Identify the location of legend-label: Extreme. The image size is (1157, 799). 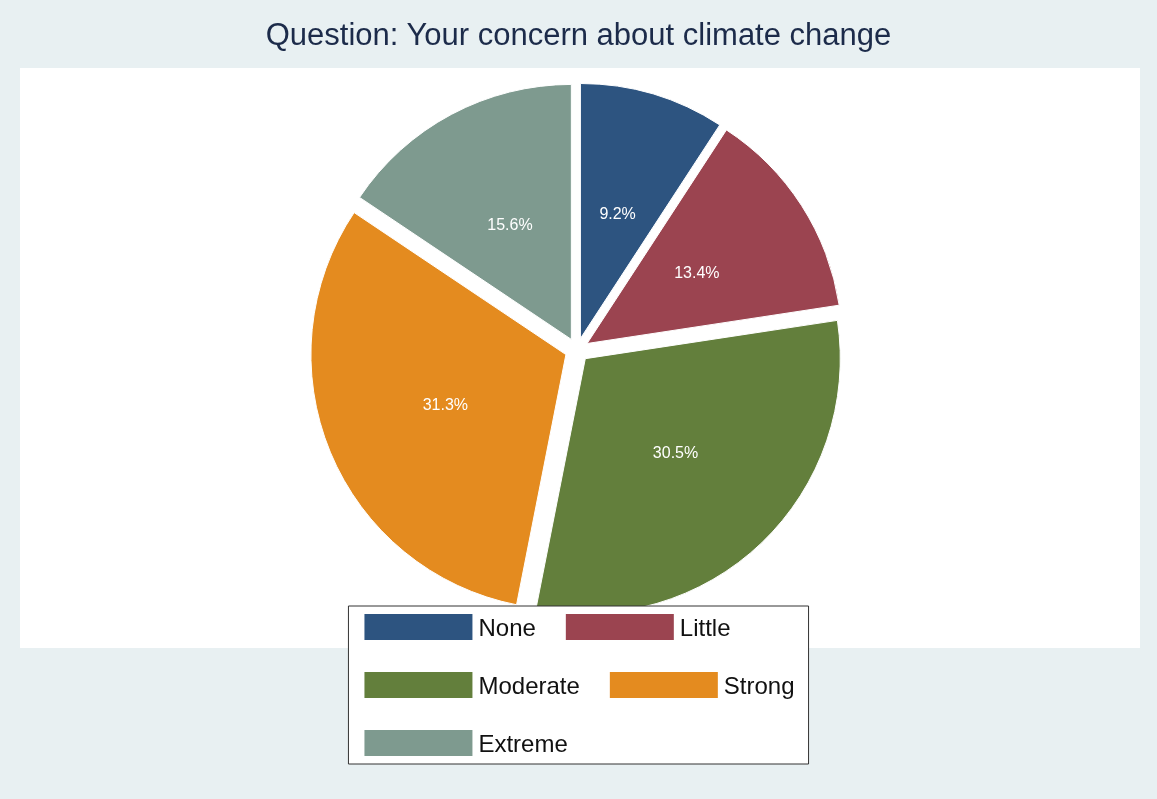
(523, 743).